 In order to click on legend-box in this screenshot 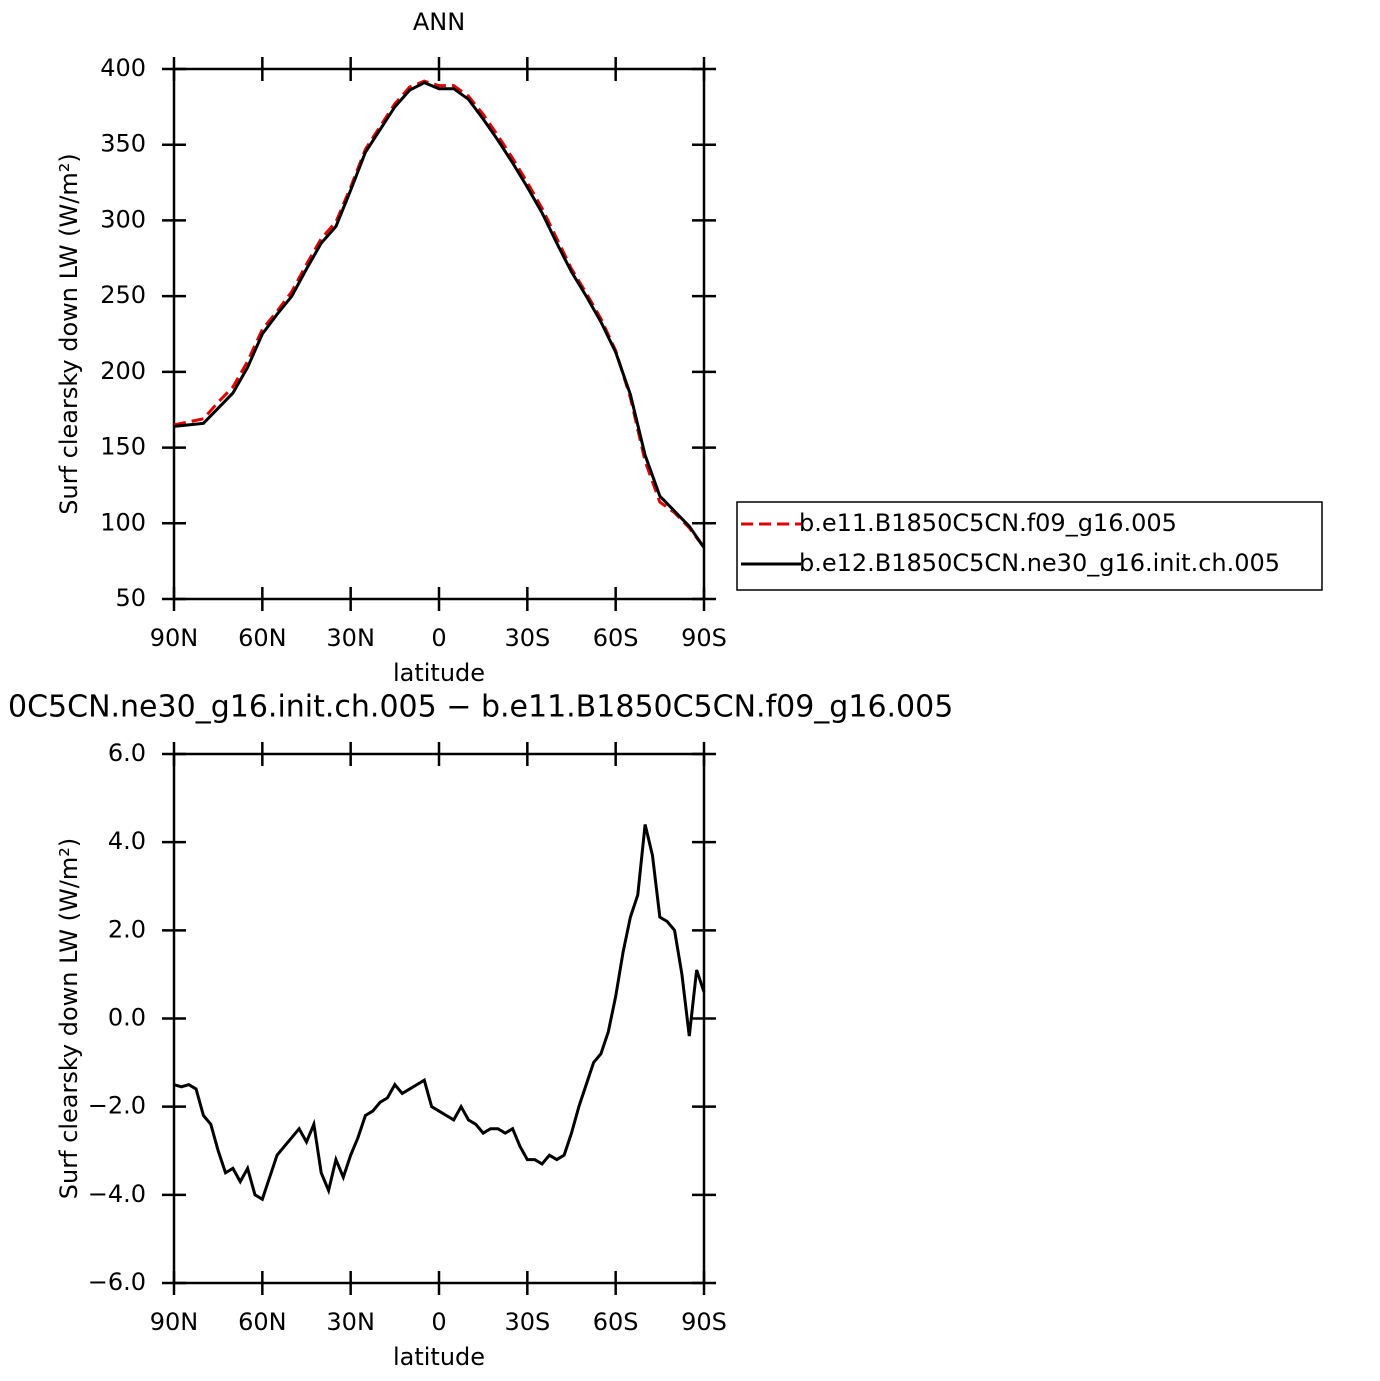, I will do `click(1029, 546)`.